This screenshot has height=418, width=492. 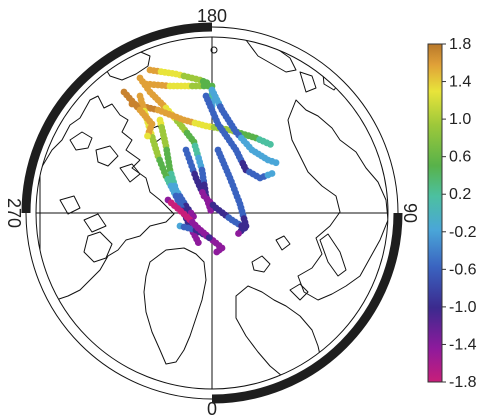 I want to click on label-90: 90, so click(x=410, y=213).